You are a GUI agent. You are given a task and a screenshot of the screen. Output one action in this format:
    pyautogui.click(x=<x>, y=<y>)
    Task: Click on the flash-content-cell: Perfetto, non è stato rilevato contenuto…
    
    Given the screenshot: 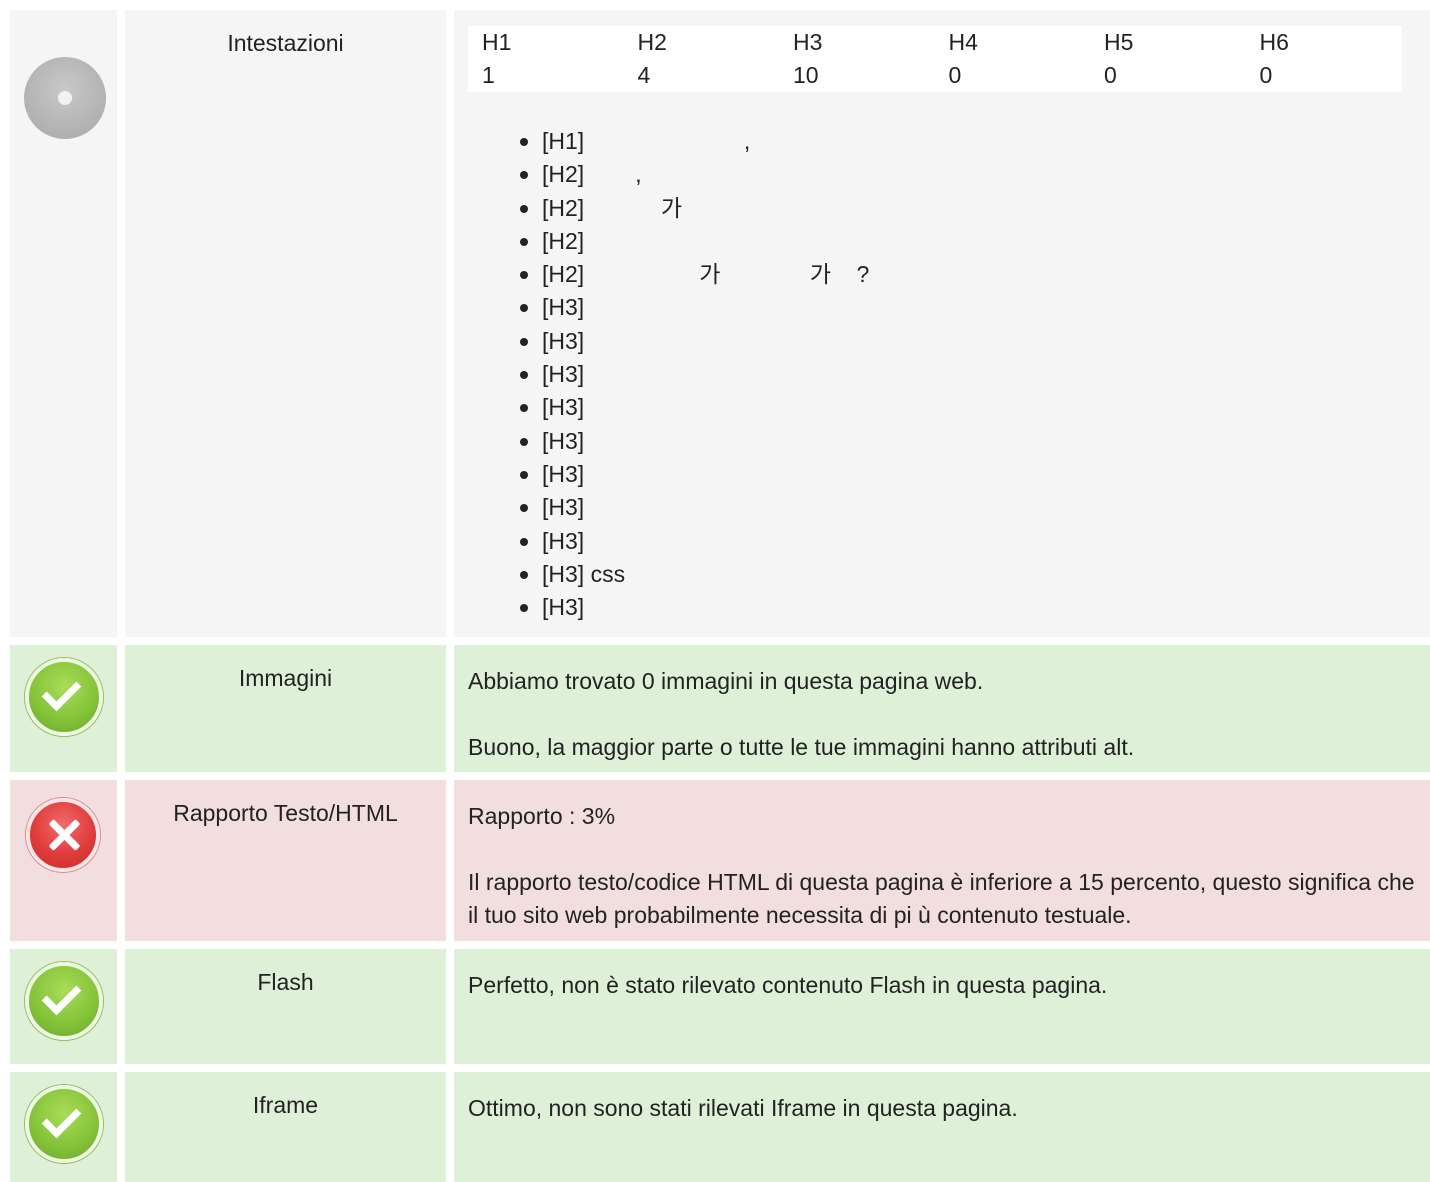 What is the action you would take?
    pyautogui.click(x=942, y=1006)
    